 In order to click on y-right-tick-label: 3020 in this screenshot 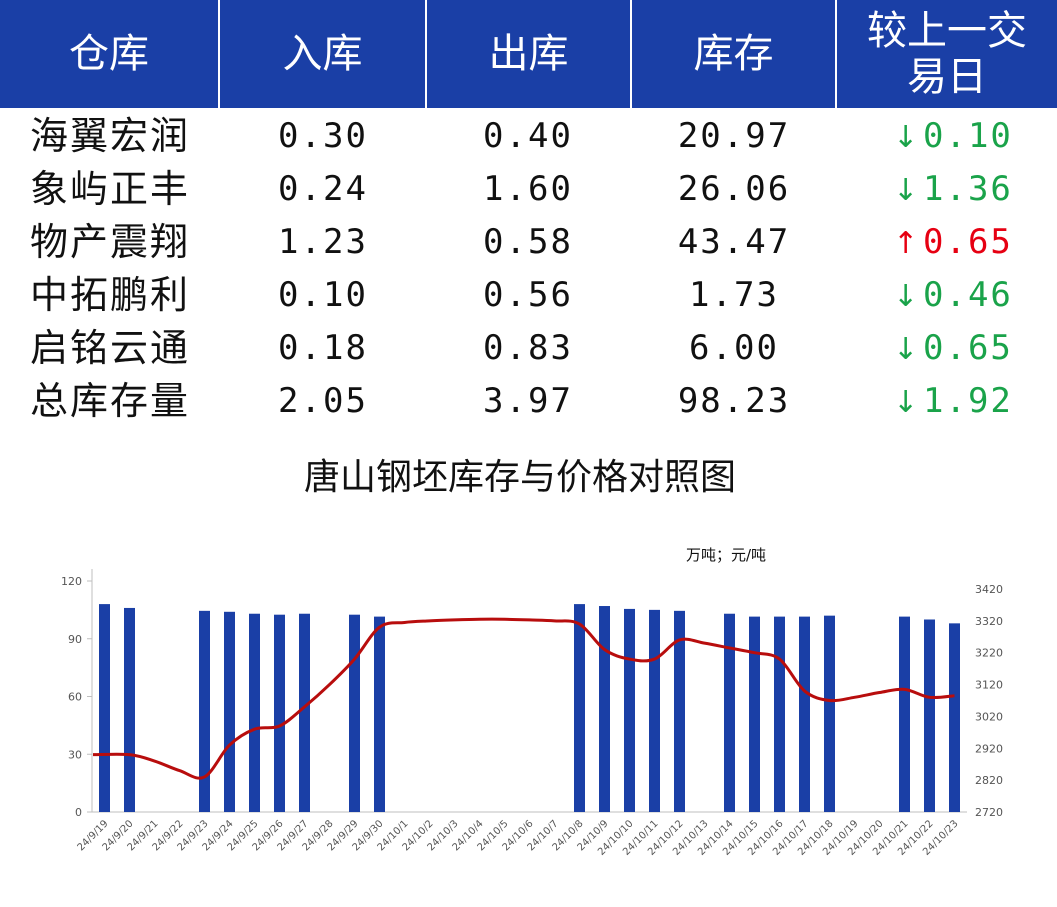, I will do `click(989, 716)`.